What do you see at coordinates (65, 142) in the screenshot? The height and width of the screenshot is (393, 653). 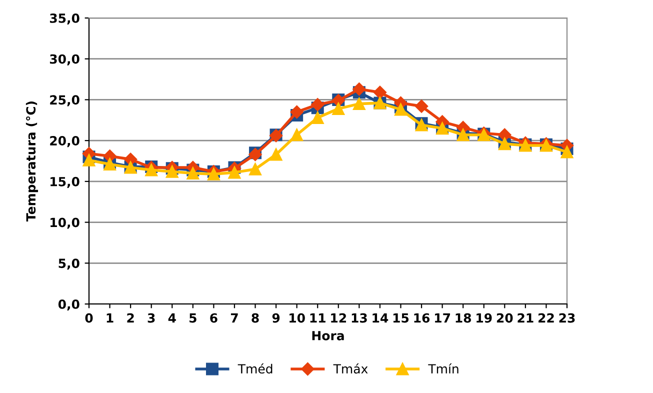 I see `y-tick-label: 20,0` at bounding box center [65, 142].